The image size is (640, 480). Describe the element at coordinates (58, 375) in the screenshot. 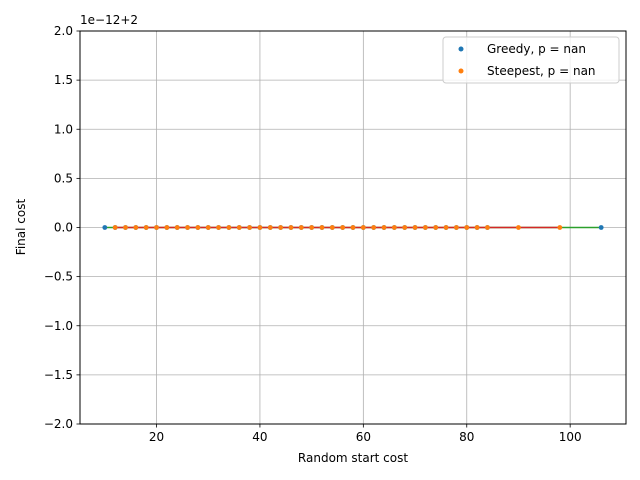

I see `y-tick-label: −1.5` at that location.